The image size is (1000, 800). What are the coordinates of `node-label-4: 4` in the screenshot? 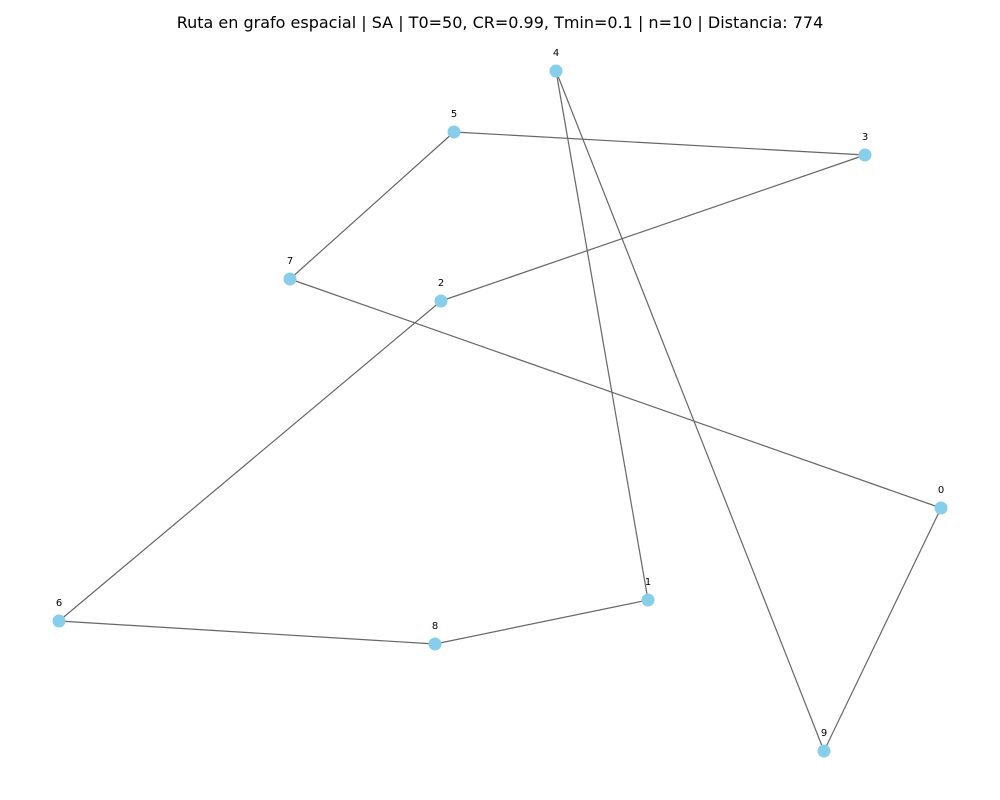 It's located at (556, 53).